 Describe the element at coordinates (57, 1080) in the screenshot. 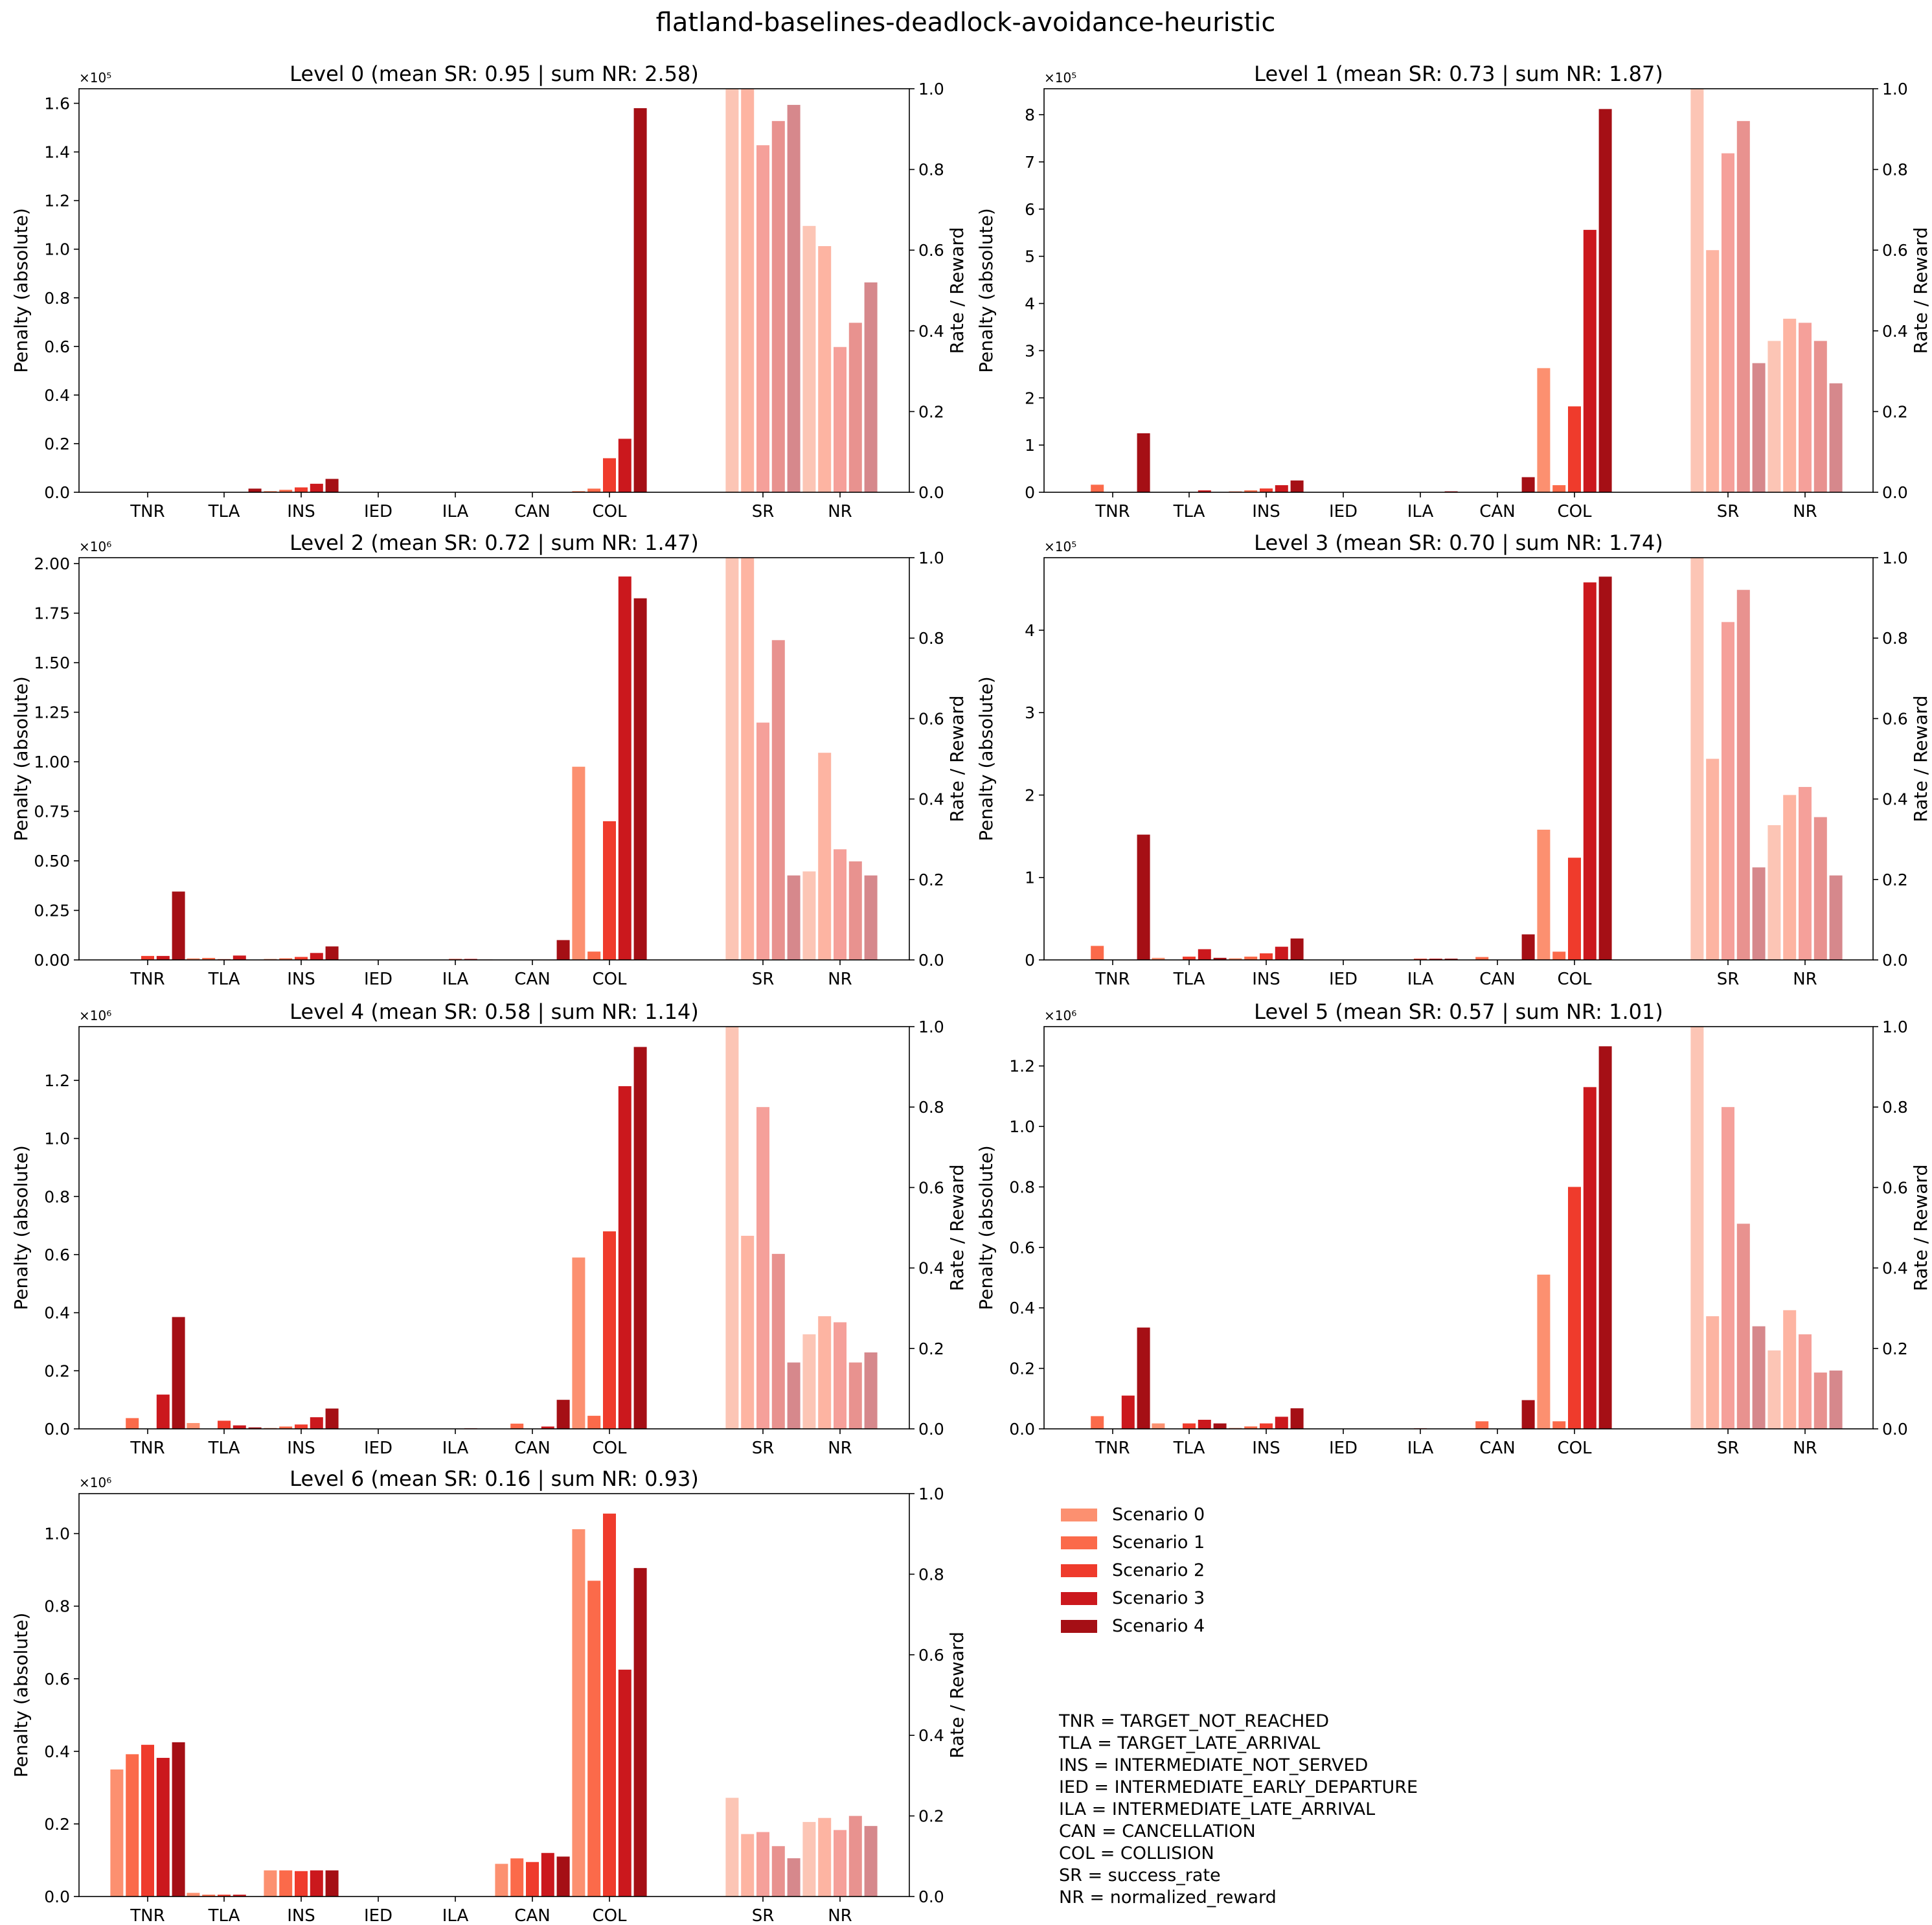

I see `y-tick-label: 1.2` at that location.